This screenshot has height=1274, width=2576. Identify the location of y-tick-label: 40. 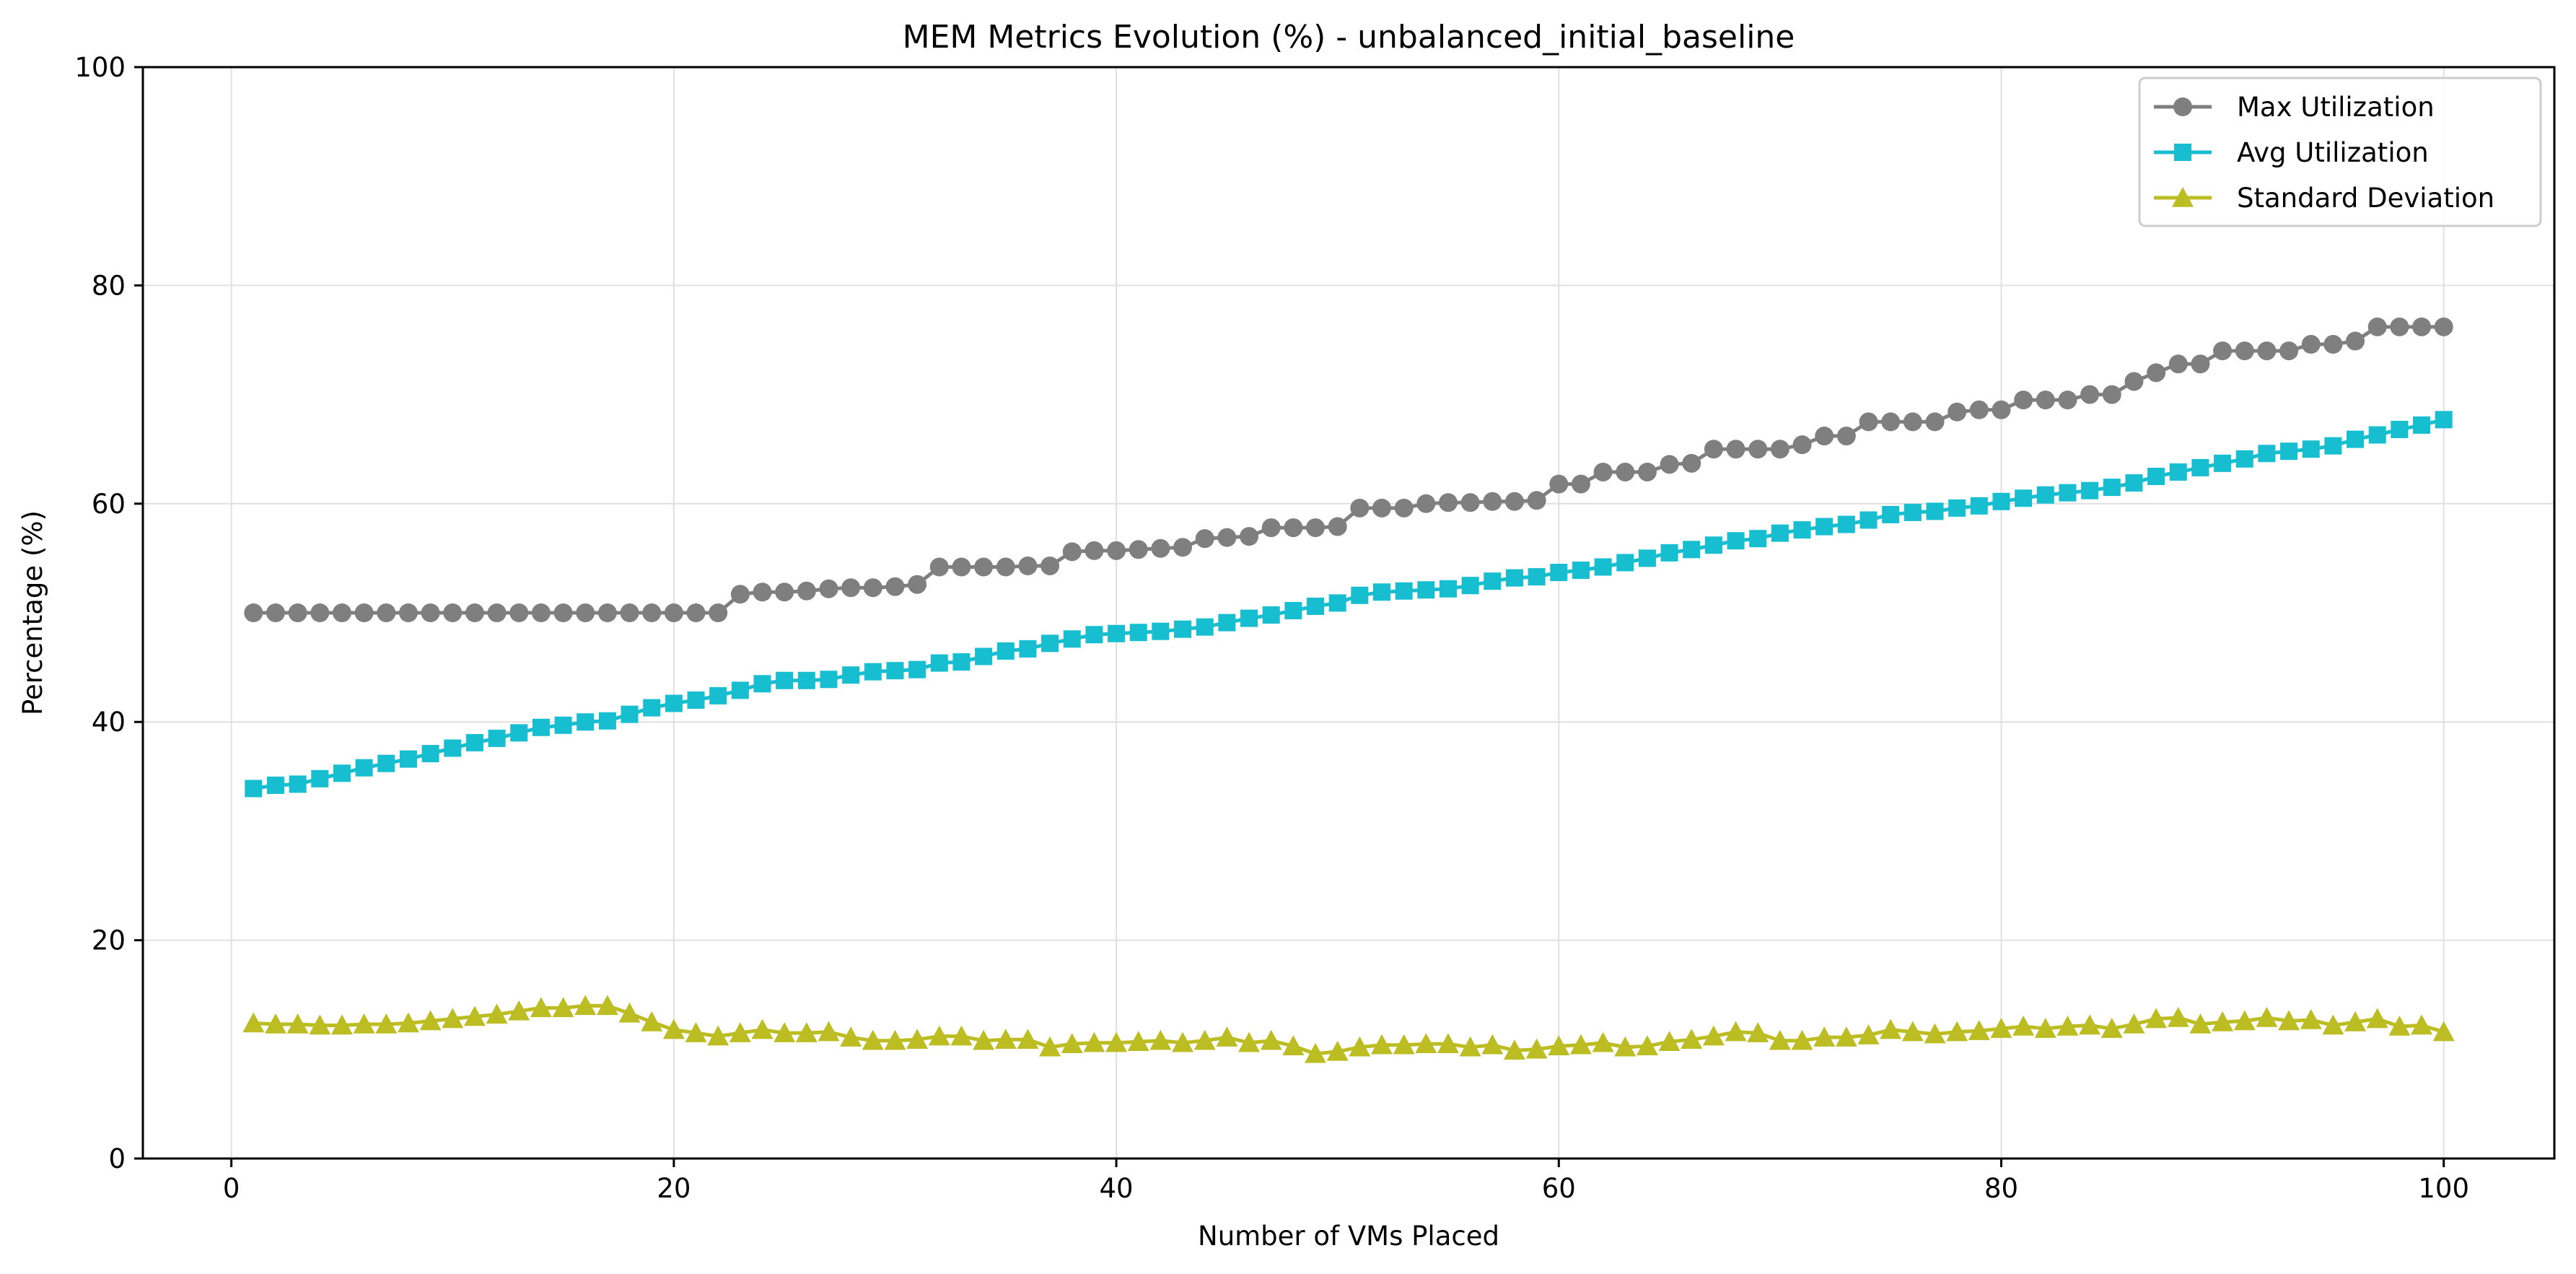
(109, 722).